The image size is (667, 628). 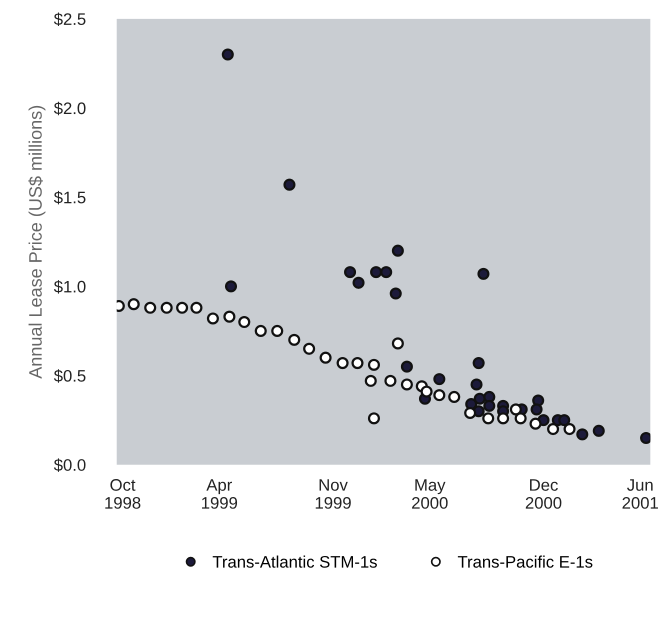 I want to click on y-axis-title: Annual Lease Price (US$ millions), so click(x=37, y=242).